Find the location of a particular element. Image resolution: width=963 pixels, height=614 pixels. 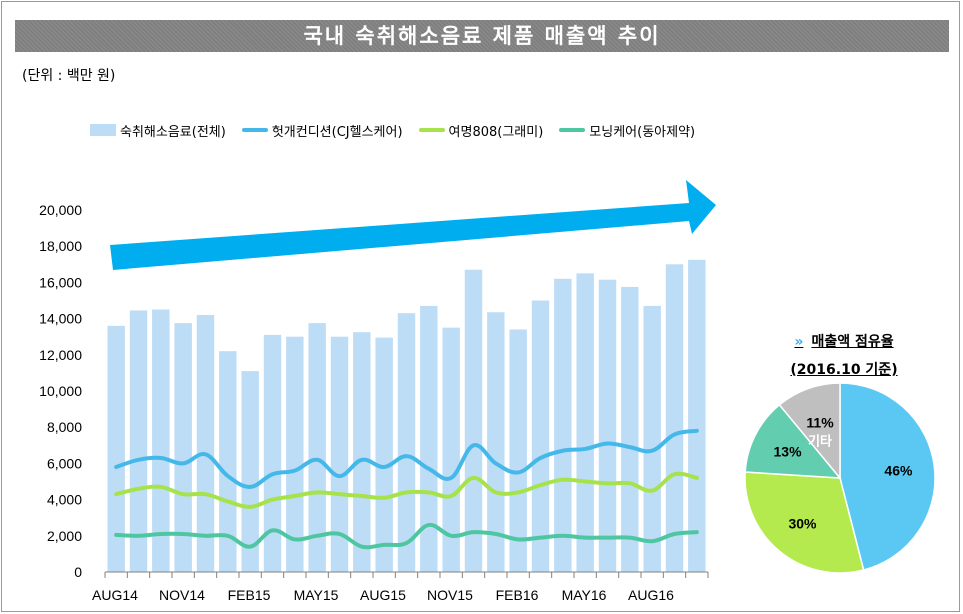

y-tick-label: 8,000 is located at coordinates (64, 427).